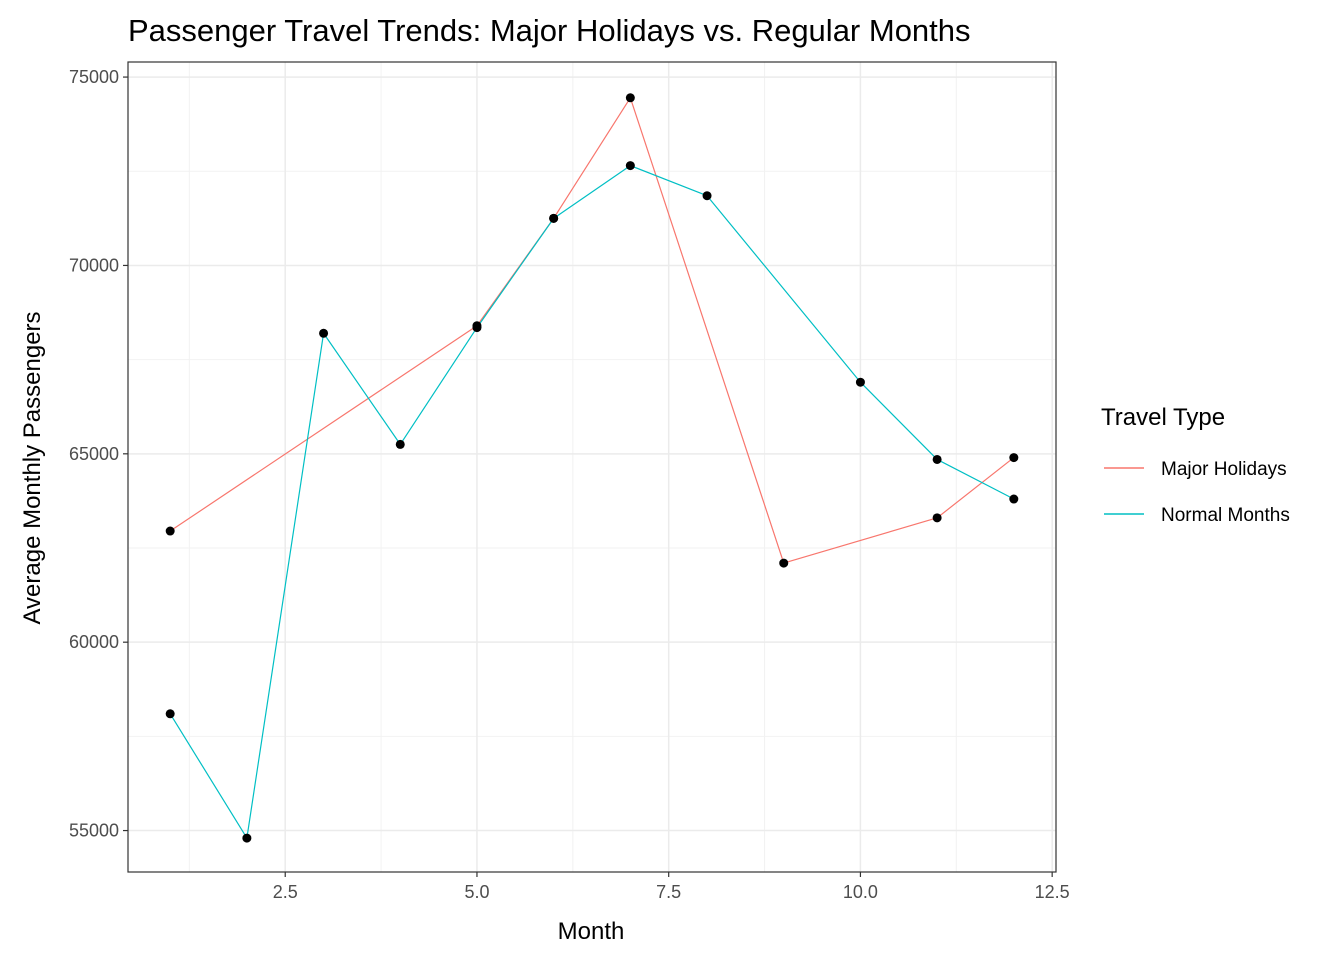 The width and height of the screenshot is (1344, 965). I want to click on x-tick-label: 2.5, so click(285, 892).